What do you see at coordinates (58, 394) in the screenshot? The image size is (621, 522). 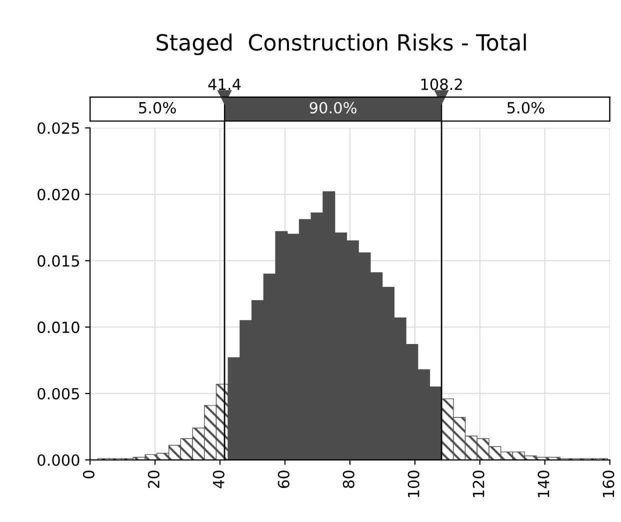 I see `y-tick-label: 0.005` at bounding box center [58, 394].